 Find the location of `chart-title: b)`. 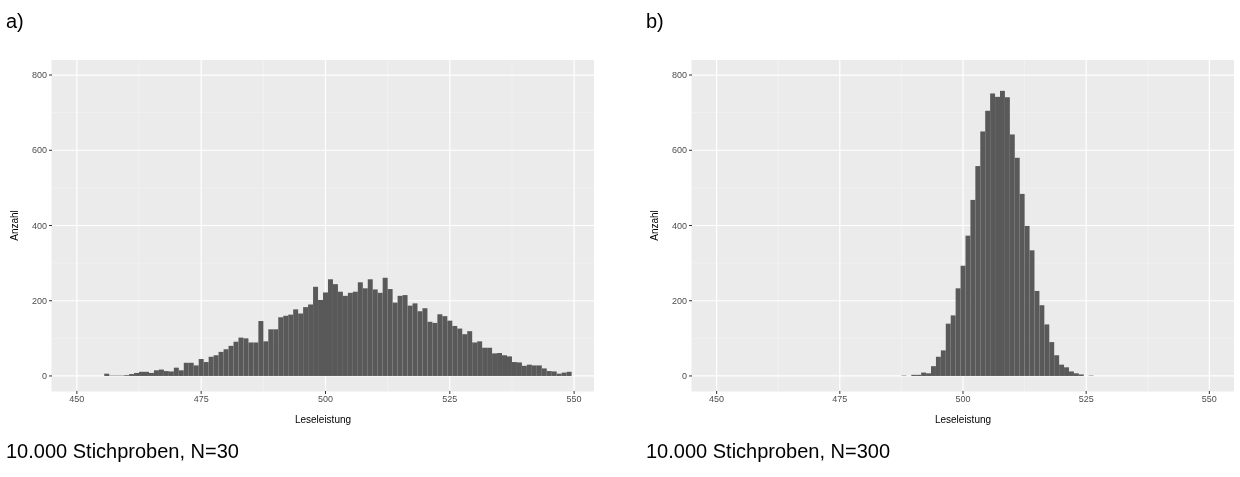

chart-title: b) is located at coordinates (655, 21).